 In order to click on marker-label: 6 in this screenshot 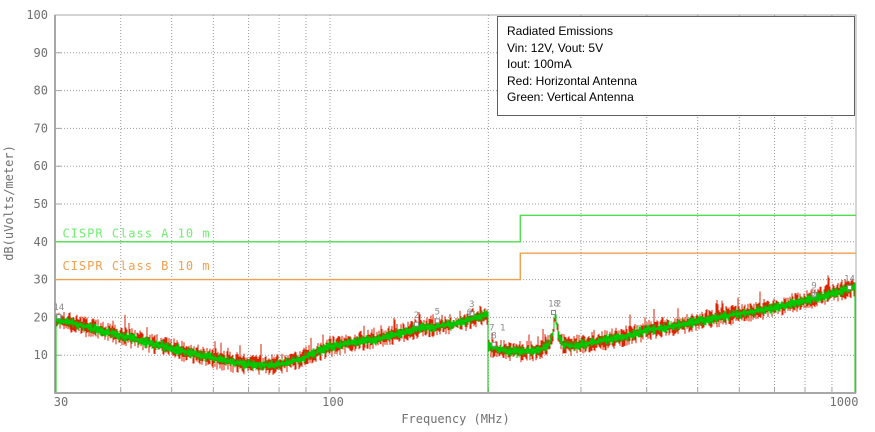, I will do `click(469, 313)`.